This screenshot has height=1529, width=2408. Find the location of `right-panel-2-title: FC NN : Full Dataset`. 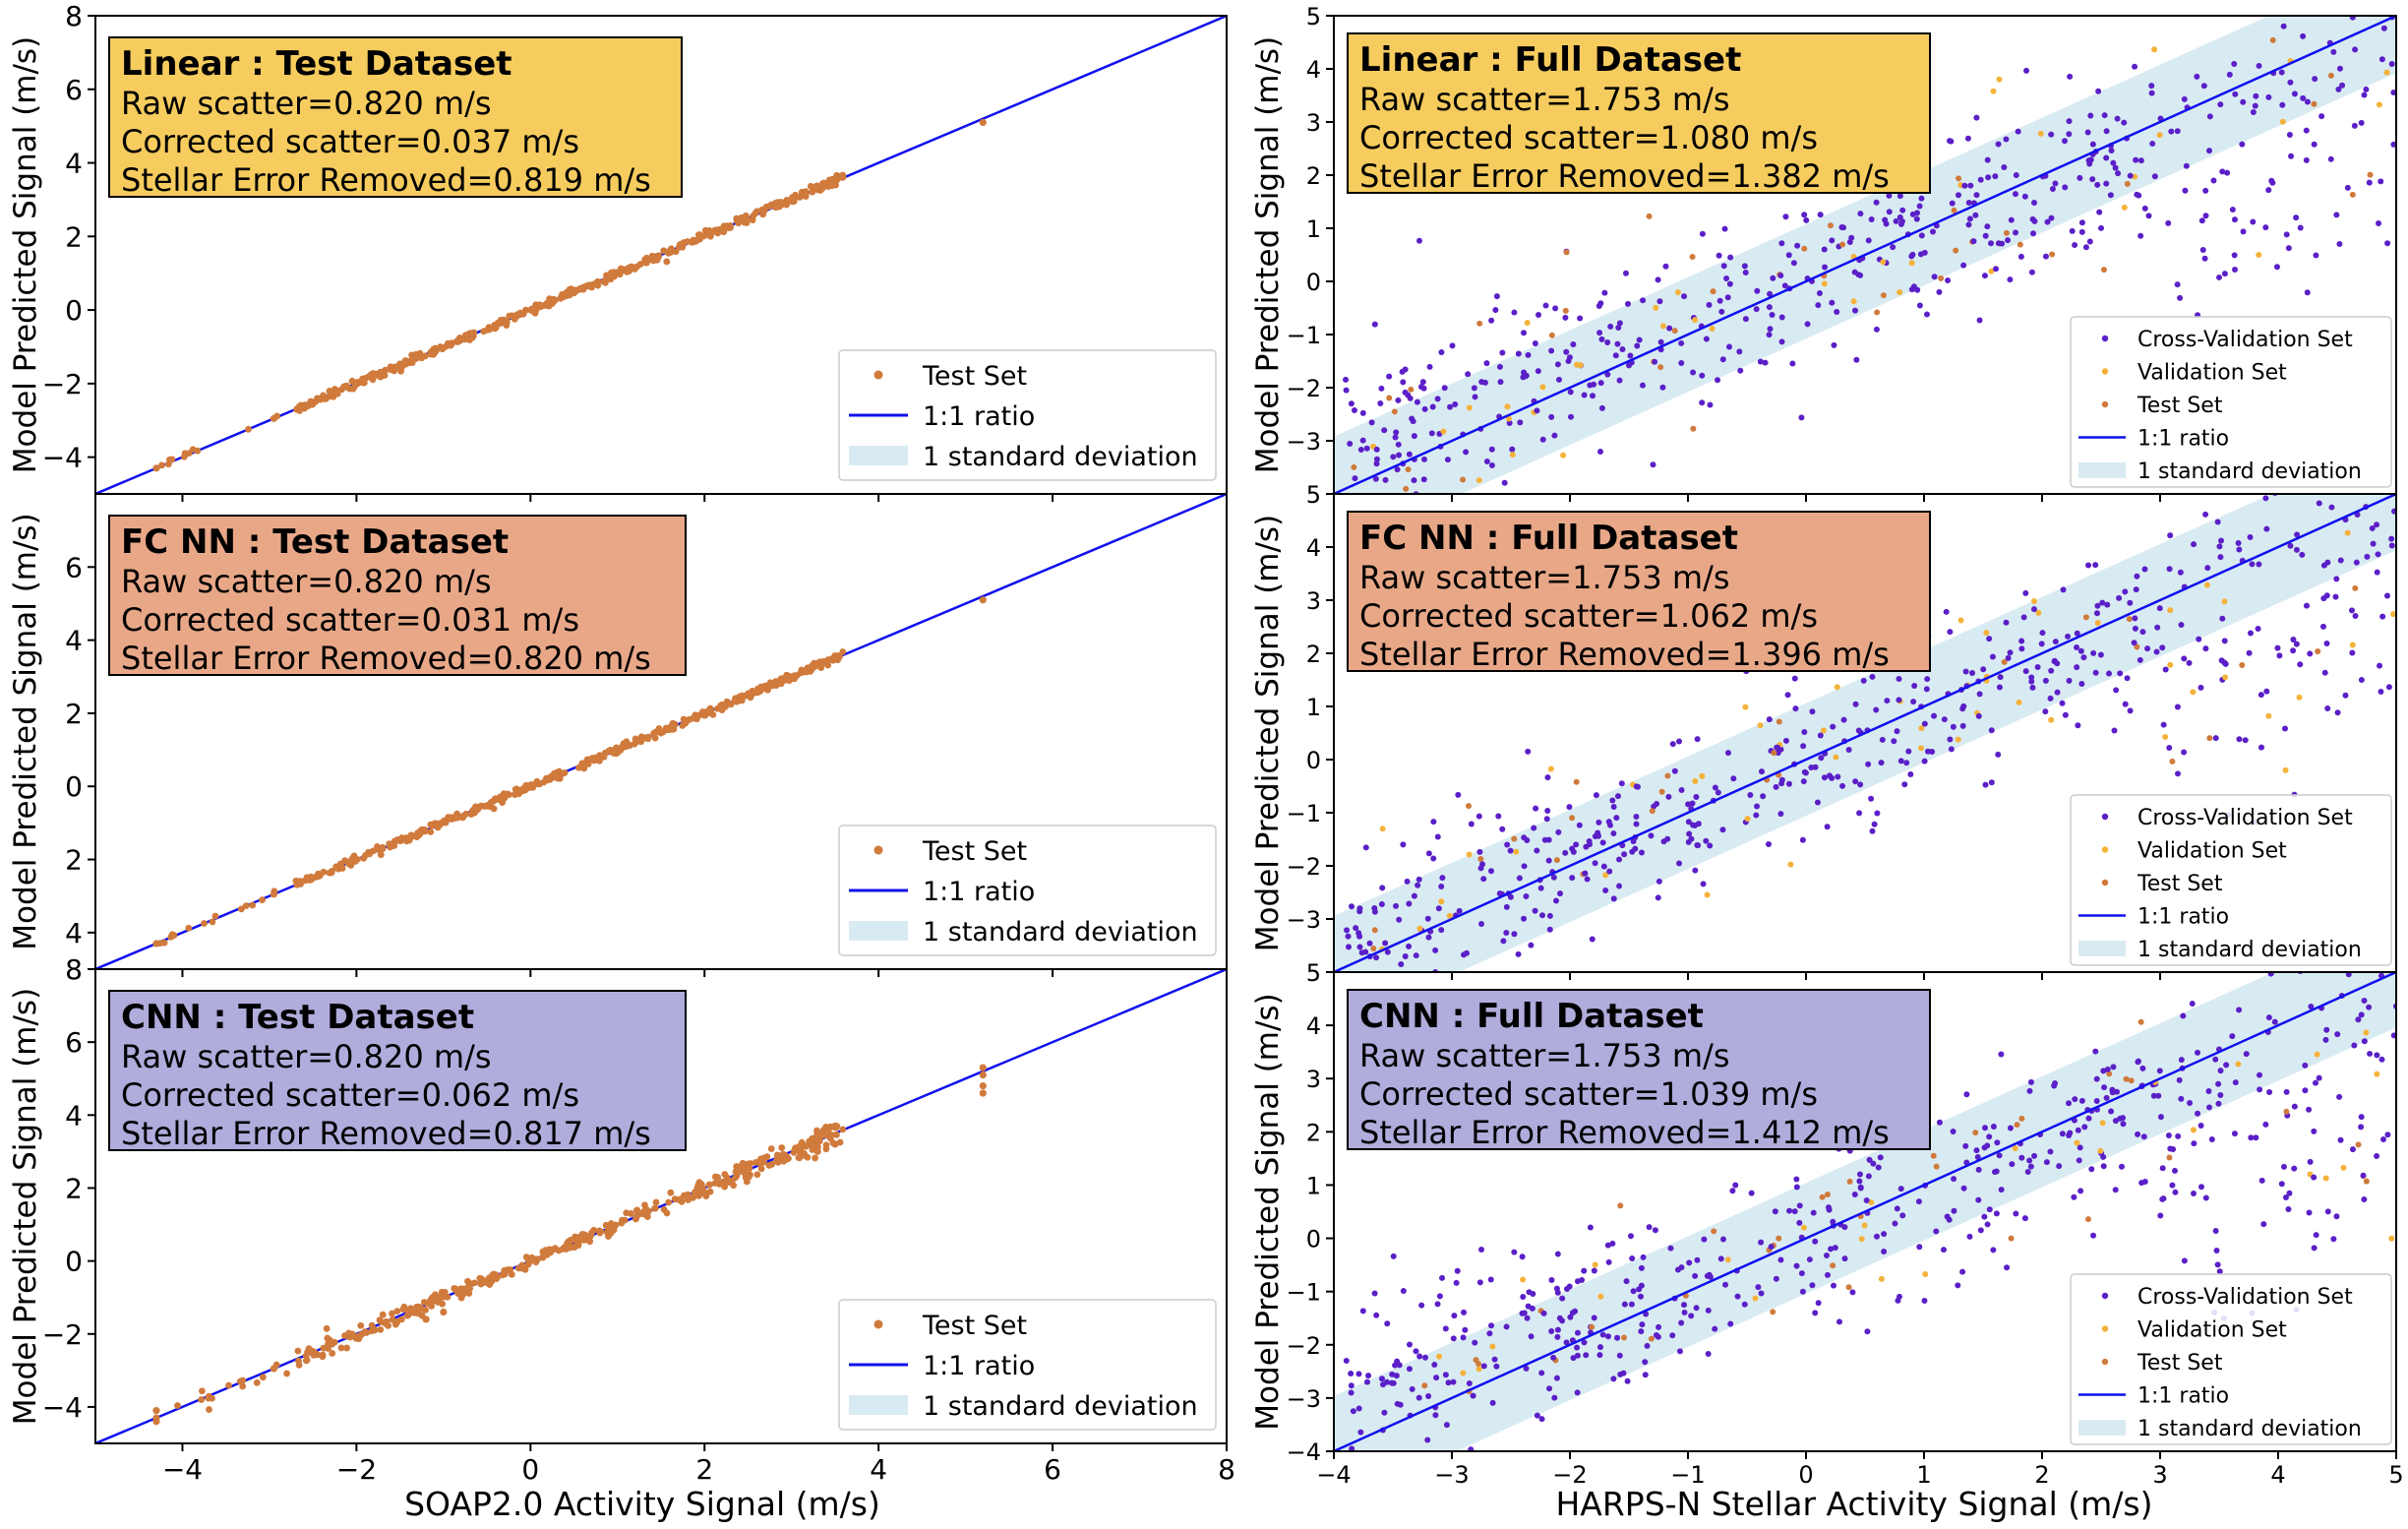

right-panel-2-title: FC NN : Full Dataset is located at coordinates (1548, 538).